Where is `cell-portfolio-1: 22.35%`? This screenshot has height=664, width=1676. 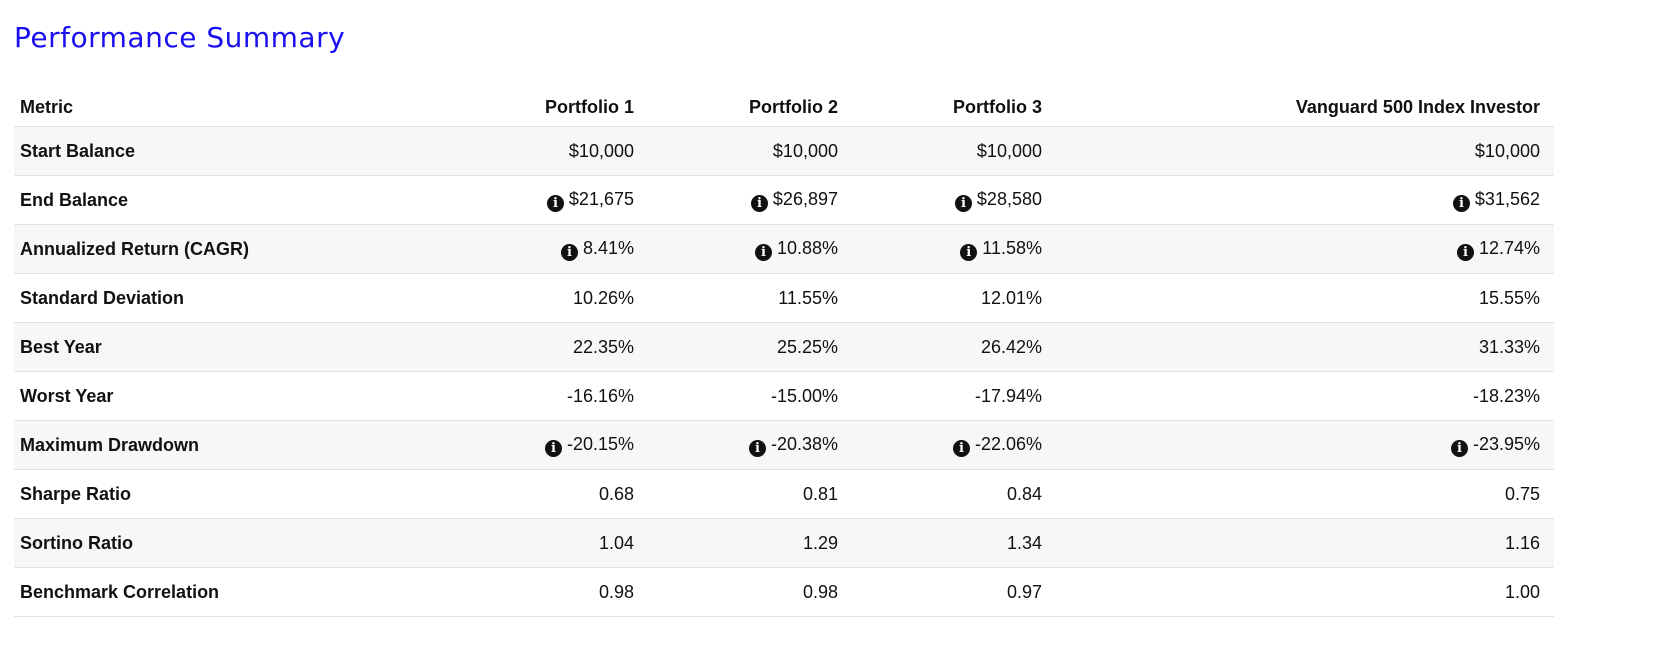
cell-portfolio-1: 22.35% is located at coordinates (541, 347).